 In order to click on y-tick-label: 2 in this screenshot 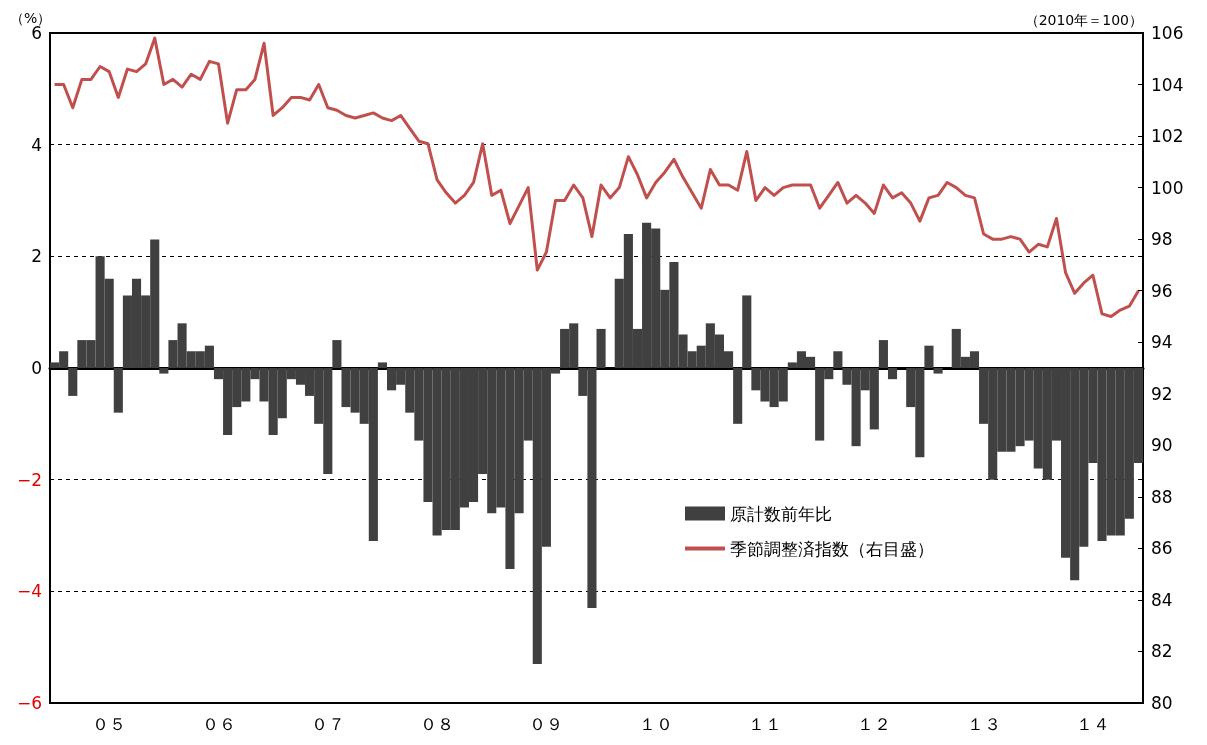, I will do `click(36, 256)`.